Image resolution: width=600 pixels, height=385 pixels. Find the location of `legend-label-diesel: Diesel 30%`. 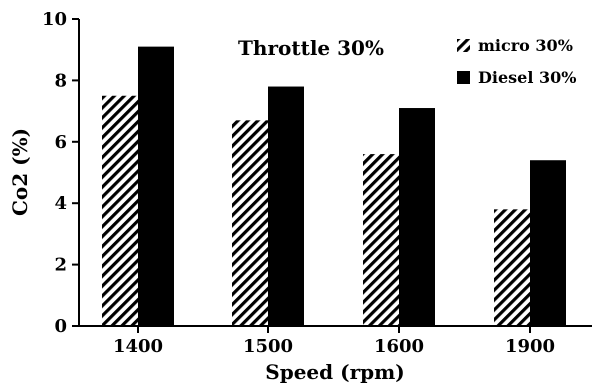

legend-label-diesel: Diesel 30% is located at coordinates (527, 77).